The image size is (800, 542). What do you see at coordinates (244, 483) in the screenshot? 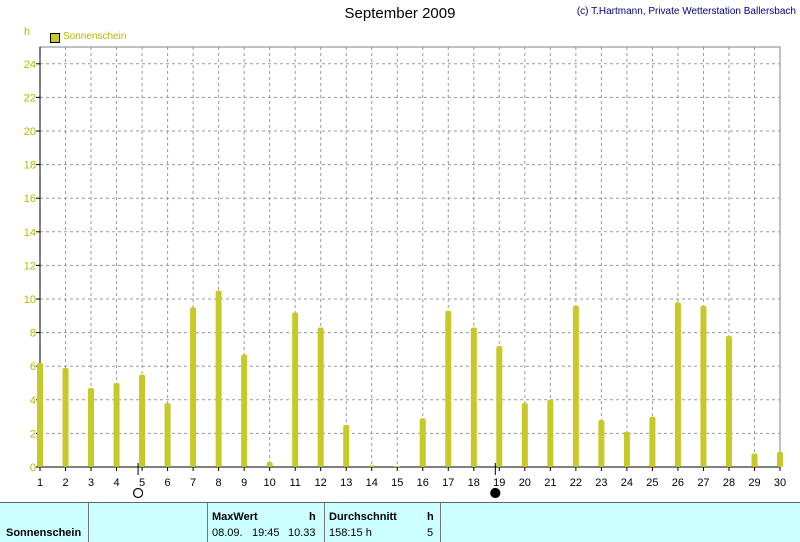
I see `x-tick-label: 9` at bounding box center [244, 483].